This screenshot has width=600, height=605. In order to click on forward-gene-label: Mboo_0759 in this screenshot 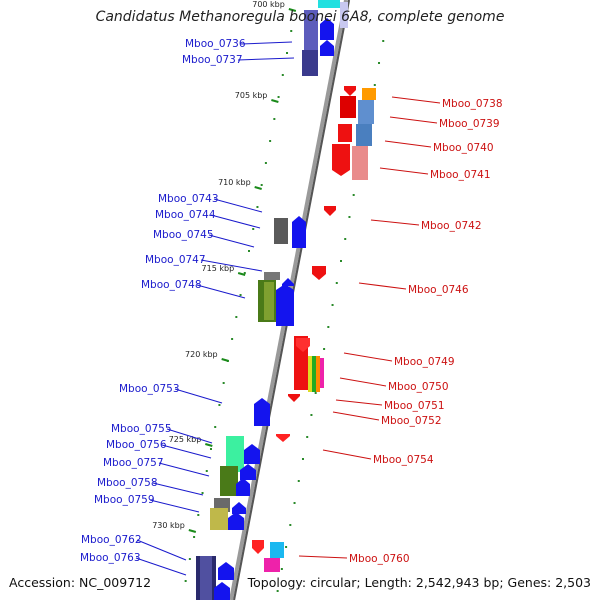, I will do `click(124, 500)`.